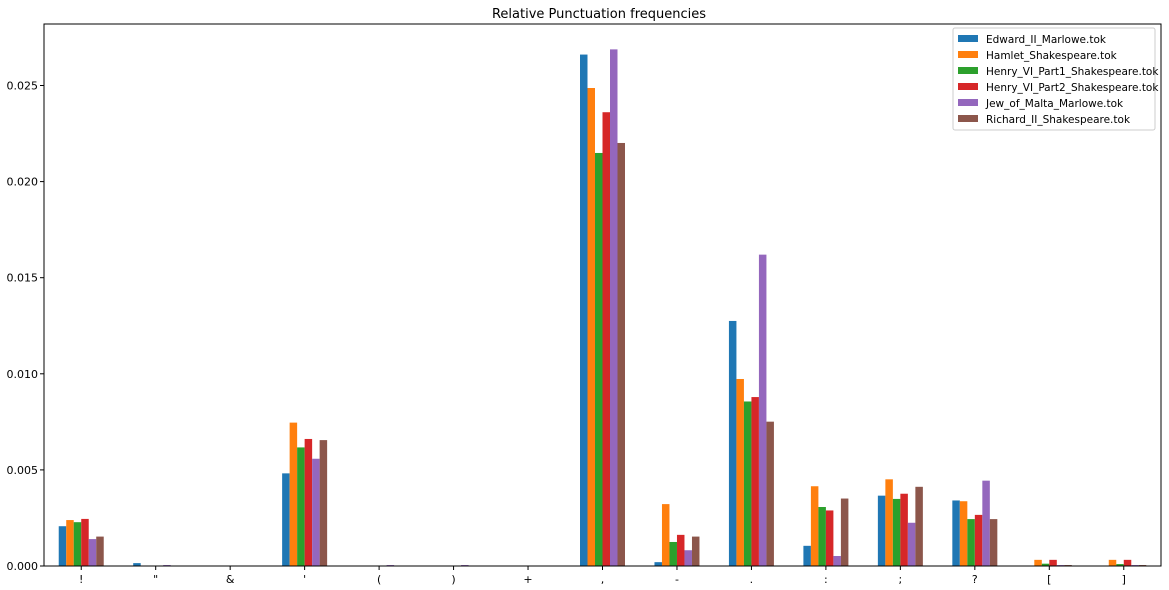 This screenshot has height=590, width=1169. Describe the element at coordinates (1049, 579) in the screenshot. I see `x-tick-label: [` at that location.